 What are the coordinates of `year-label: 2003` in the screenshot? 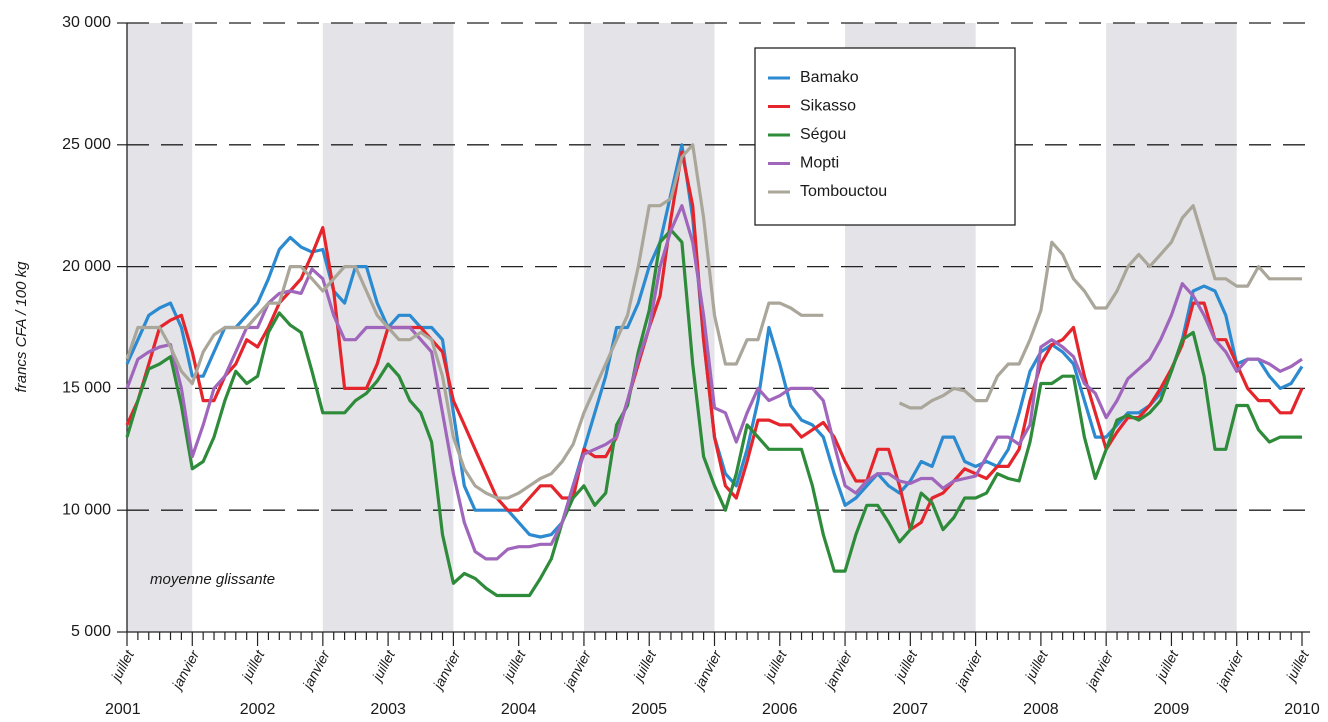 It's located at (388, 709).